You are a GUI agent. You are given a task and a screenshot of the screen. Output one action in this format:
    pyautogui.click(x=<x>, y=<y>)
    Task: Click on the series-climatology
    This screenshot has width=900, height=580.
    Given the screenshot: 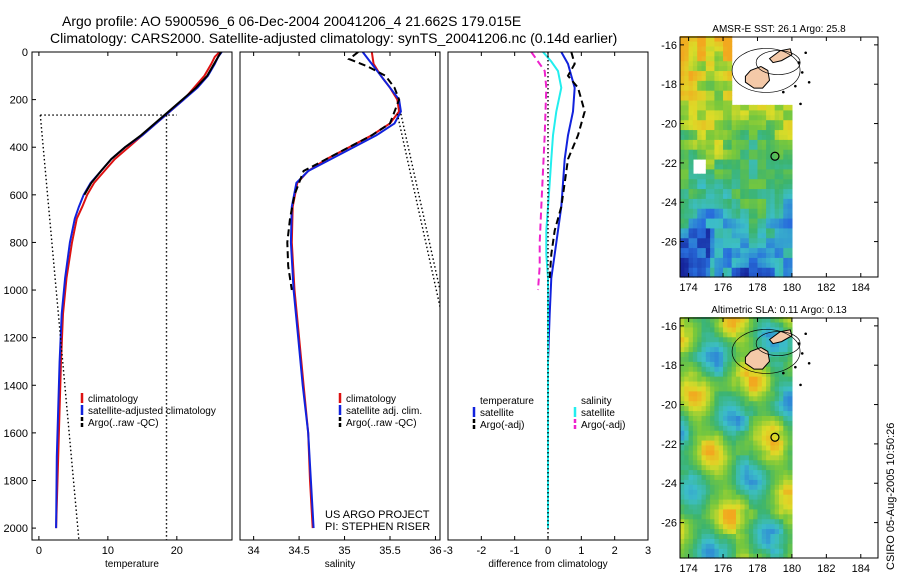 What is the action you would take?
    pyautogui.click(x=345, y=290)
    